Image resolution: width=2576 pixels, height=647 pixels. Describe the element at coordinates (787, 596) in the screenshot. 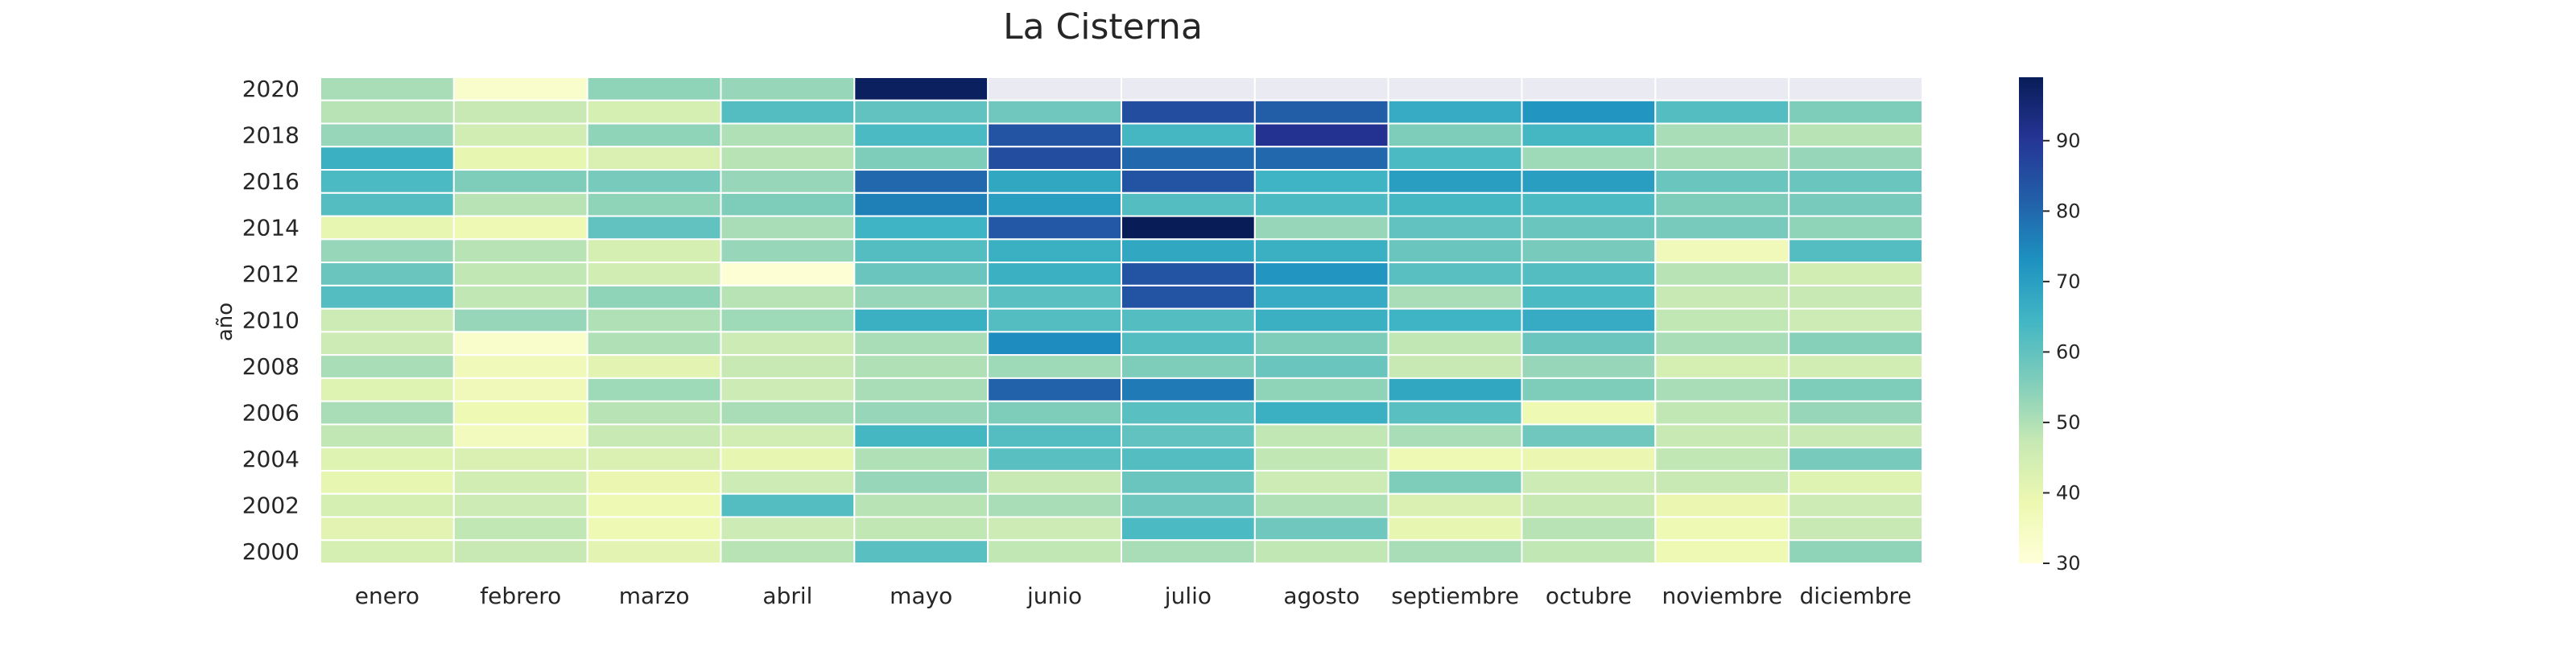

I see `x-tick-label: abril` at that location.